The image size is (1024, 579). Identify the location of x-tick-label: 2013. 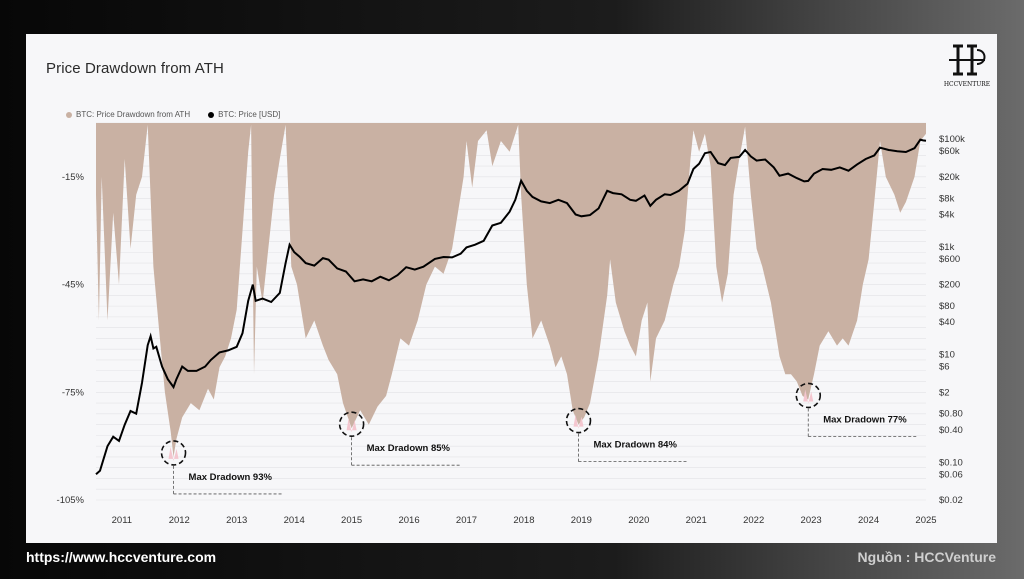
(236, 520).